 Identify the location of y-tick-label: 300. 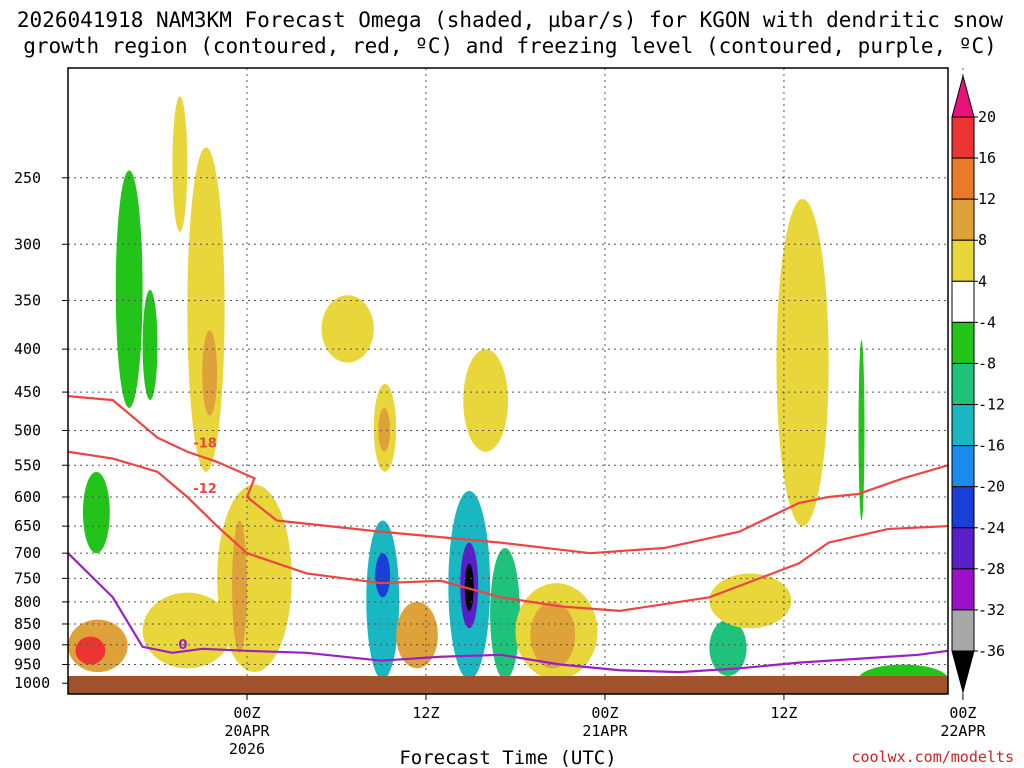
(27, 244).